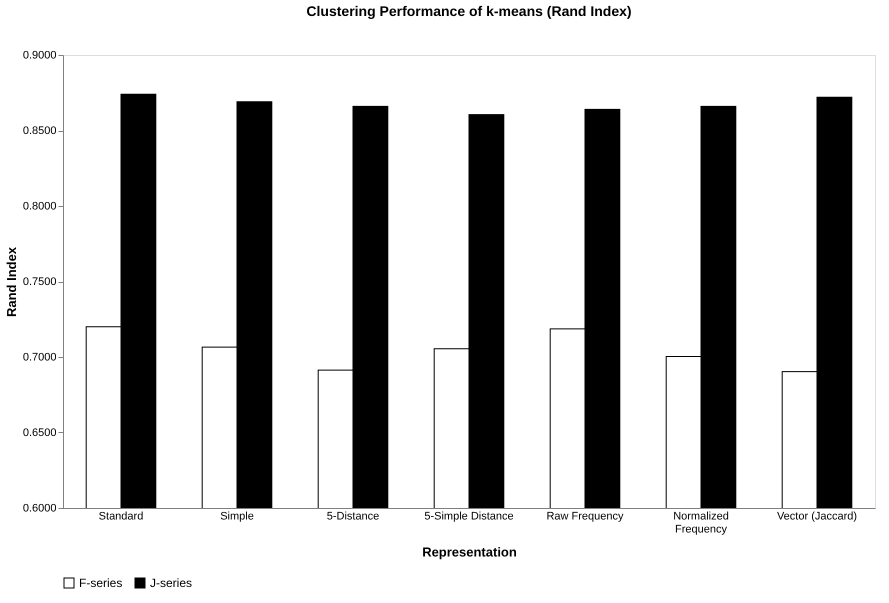 This screenshot has height=603, width=889. What do you see at coordinates (39, 358) in the screenshot?
I see `y-tick-label: 0.7000` at bounding box center [39, 358].